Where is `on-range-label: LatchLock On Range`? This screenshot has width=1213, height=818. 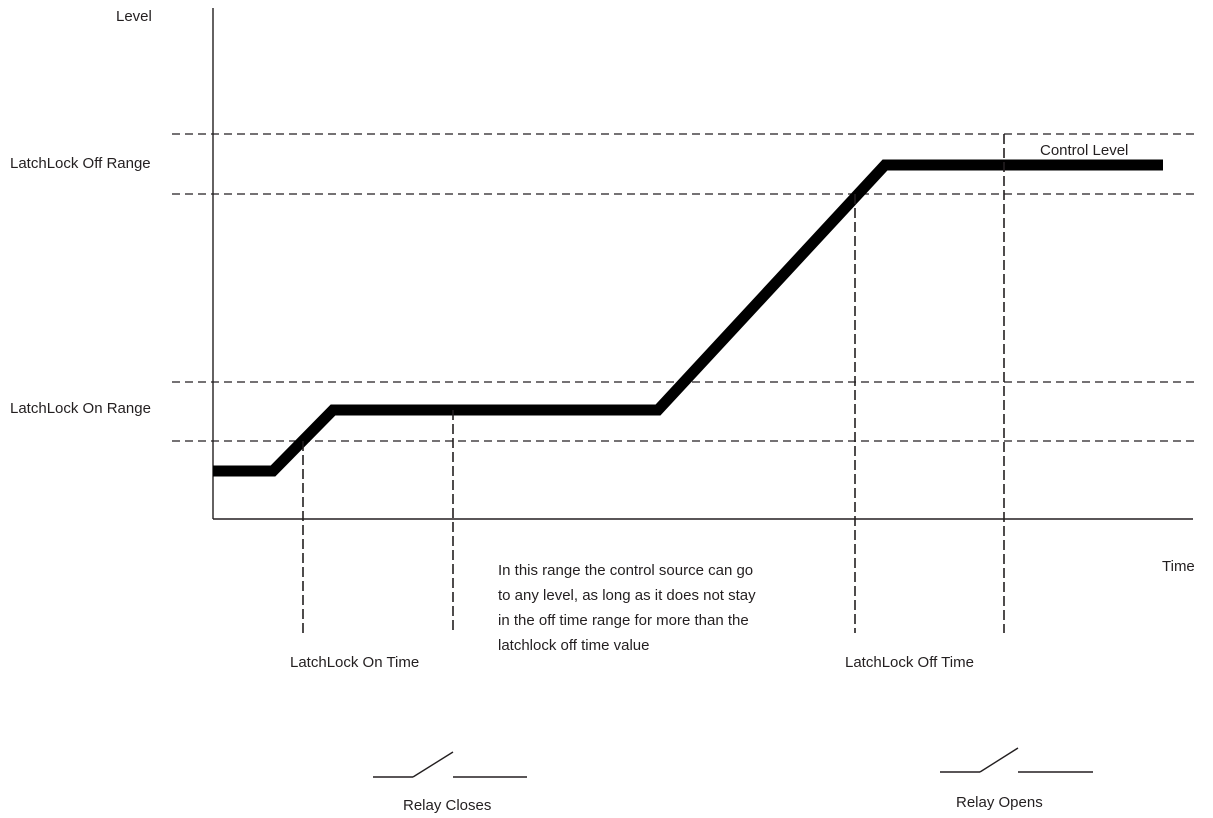
on-range-label: LatchLock On Range is located at coordinates (80, 408).